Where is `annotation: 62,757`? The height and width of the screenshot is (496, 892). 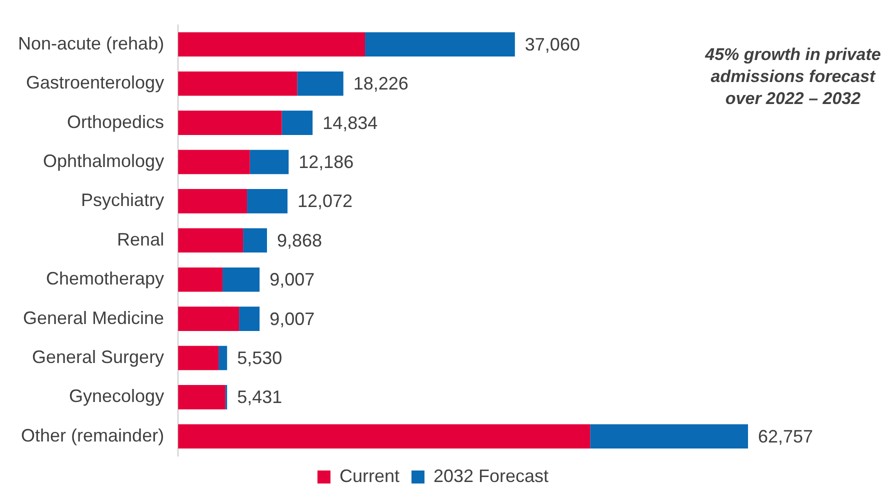
annotation: 62,757 is located at coordinates (786, 436).